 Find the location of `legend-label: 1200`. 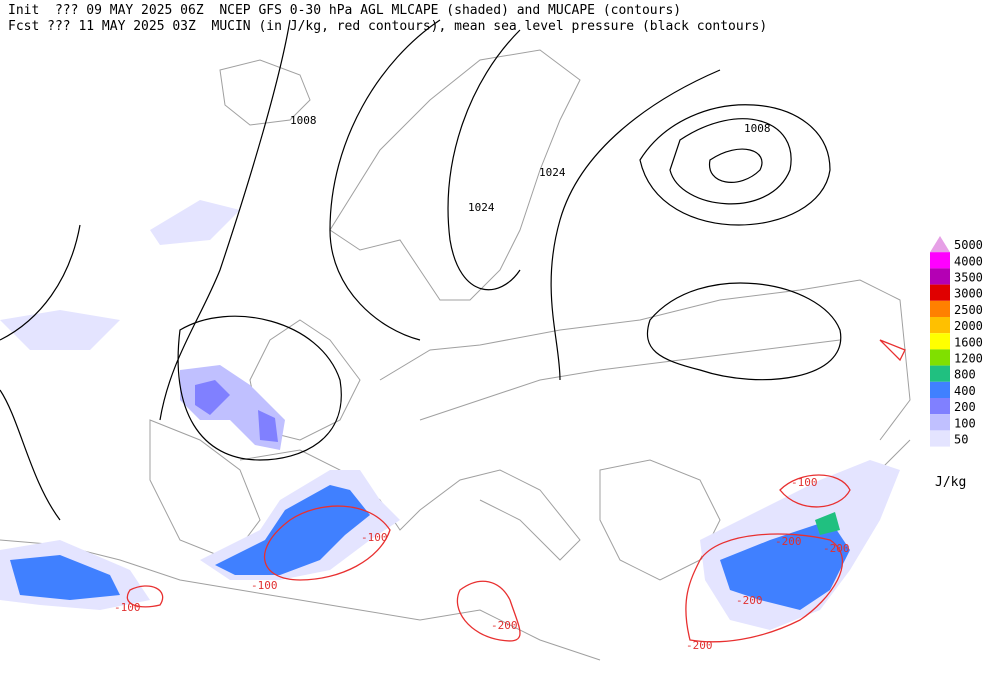

legend-label: 1200 is located at coordinates (968, 359).